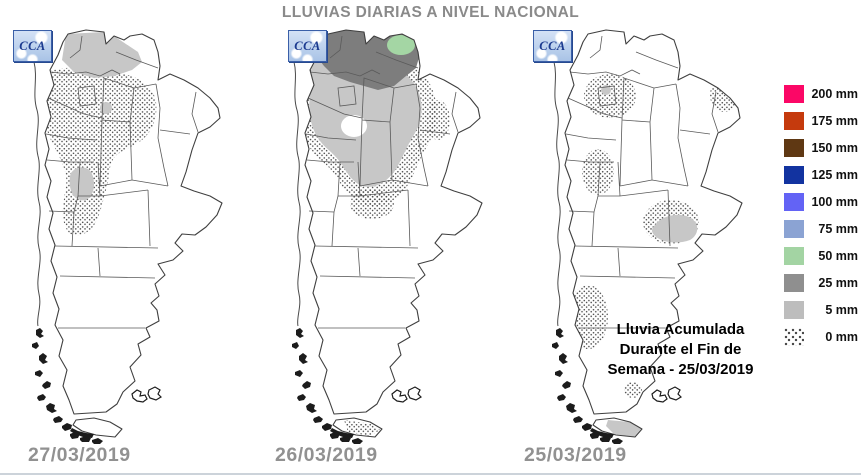  I want to click on legend-label: 200 mm, so click(834, 94).